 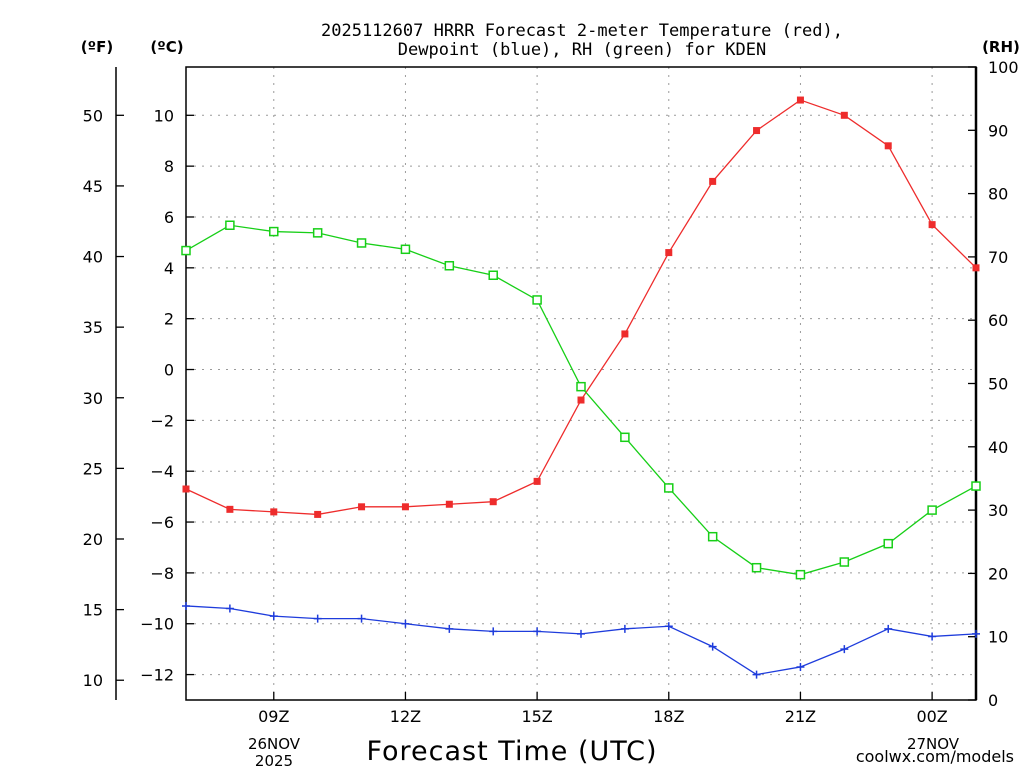 What do you see at coordinates (998, 130) in the screenshot?
I see `rh-tick-label: 90` at bounding box center [998, 130].